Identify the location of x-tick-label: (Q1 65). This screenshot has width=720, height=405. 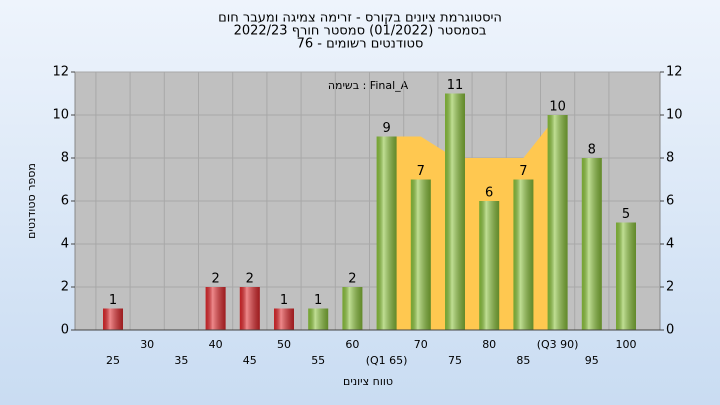
(387, 360).